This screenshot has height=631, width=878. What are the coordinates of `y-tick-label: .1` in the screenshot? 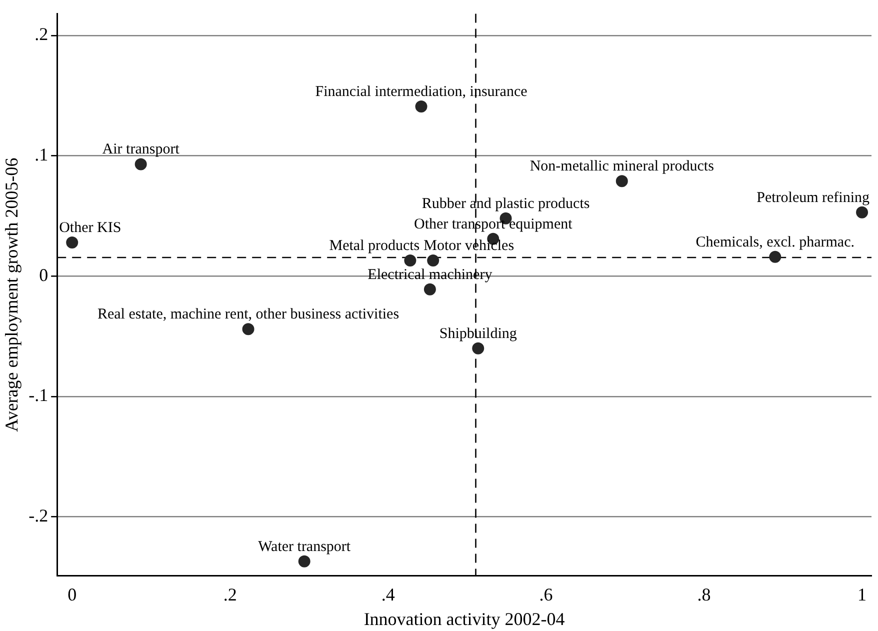 It's located at (41, 154).